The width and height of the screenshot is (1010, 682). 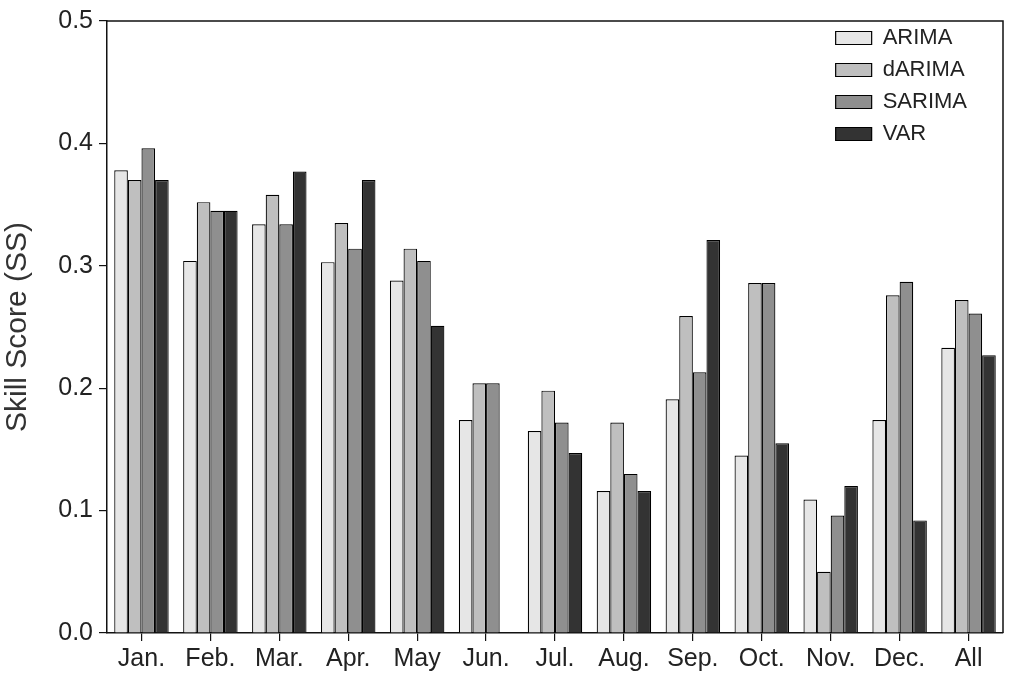 What do you see at coordinates (75, 386) in the screenshot?
I see `y-tick-label: 0.2` at bounding box center [75, 386].